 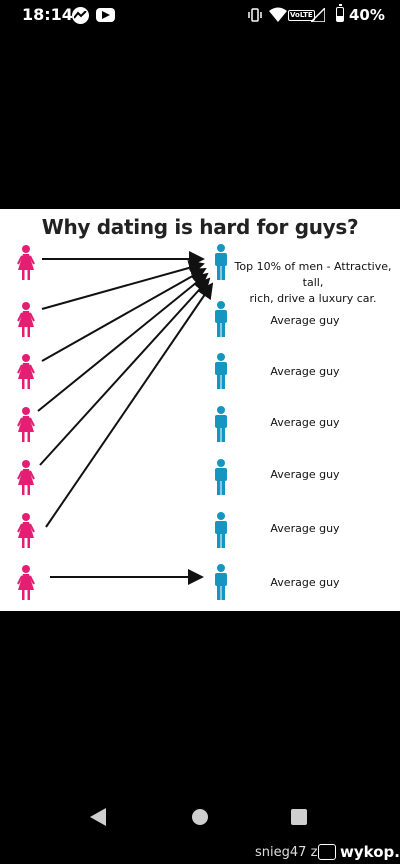 I want to click on recent-apps-icon, so click(x=299, y=817).